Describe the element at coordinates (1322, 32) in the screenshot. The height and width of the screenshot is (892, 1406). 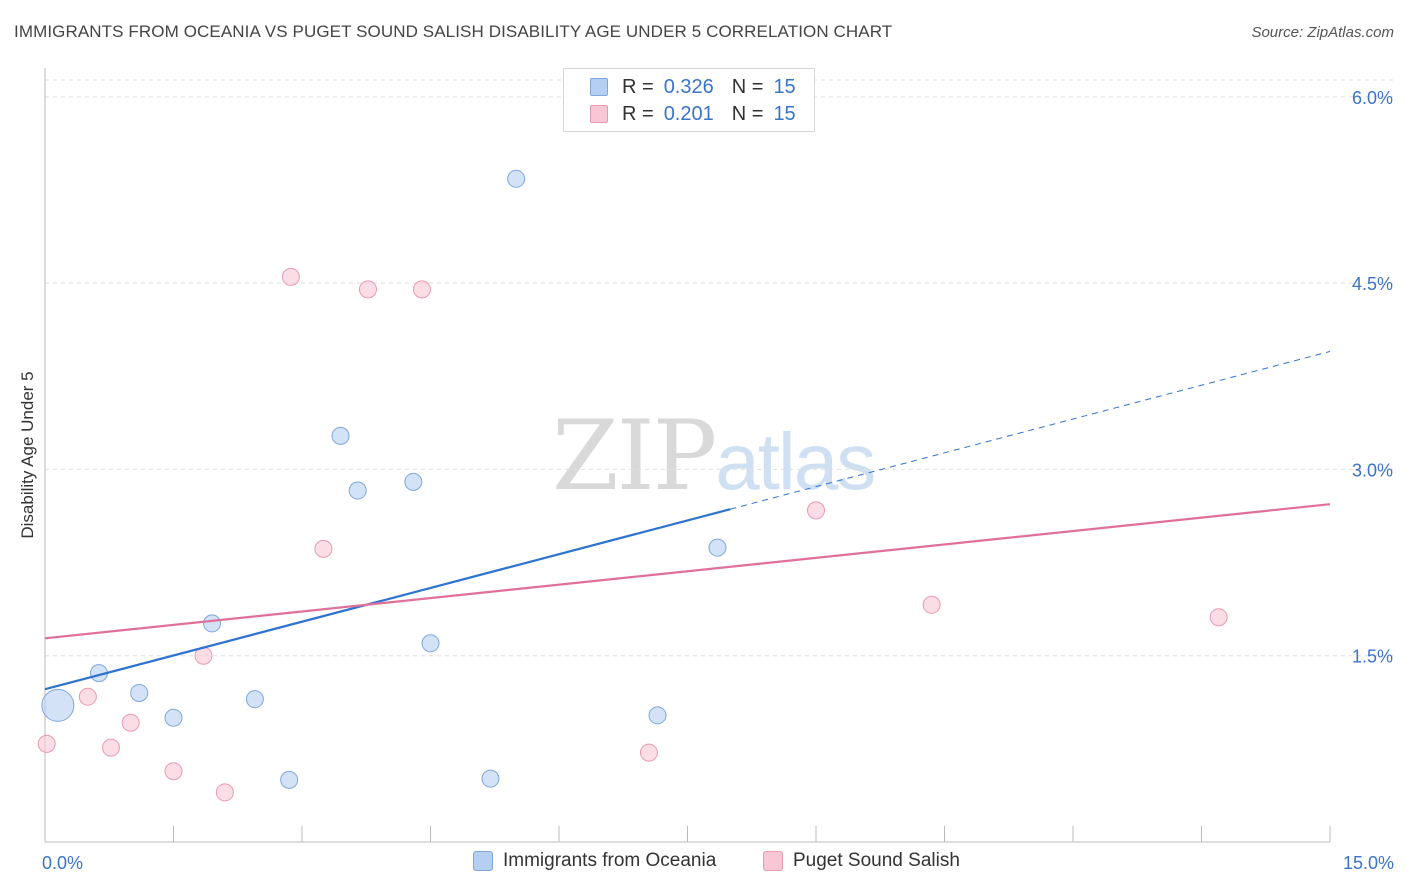
I see `source-label: Source: ZipAtlas.com` at that location.